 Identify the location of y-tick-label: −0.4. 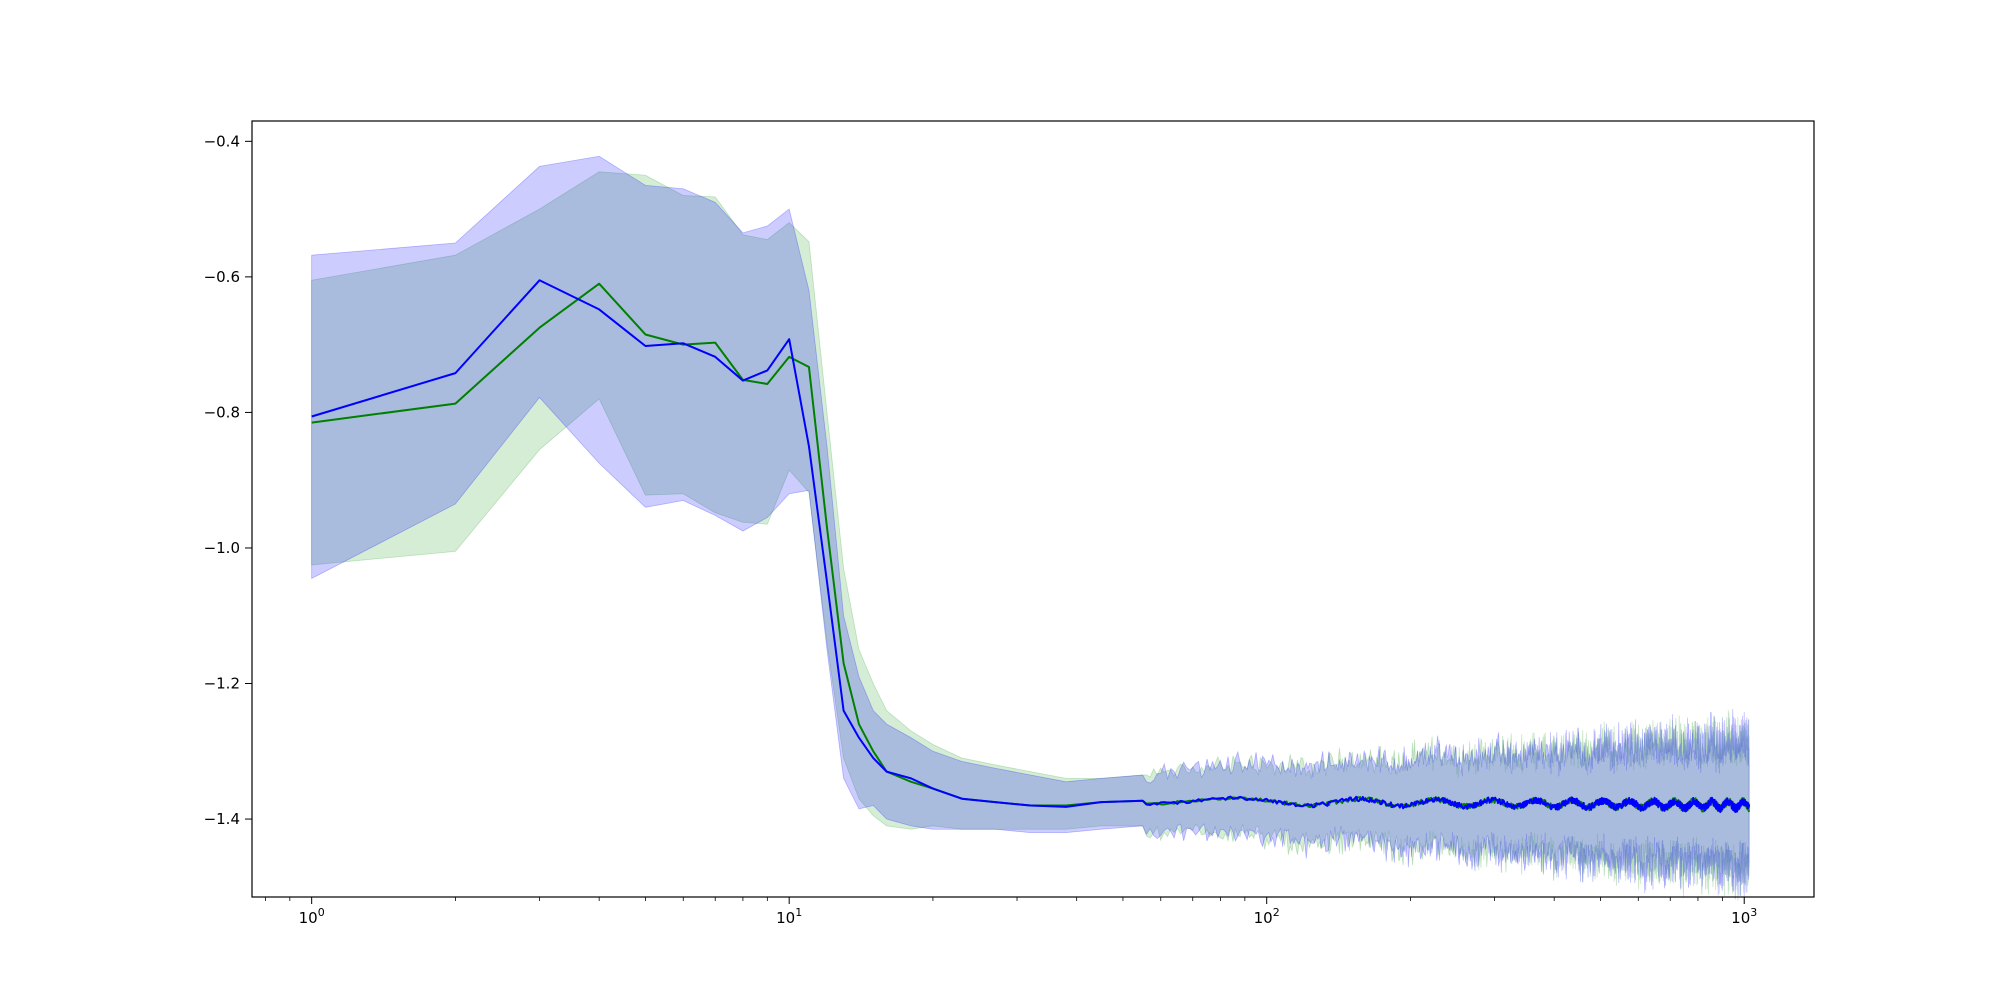
(222, 141).